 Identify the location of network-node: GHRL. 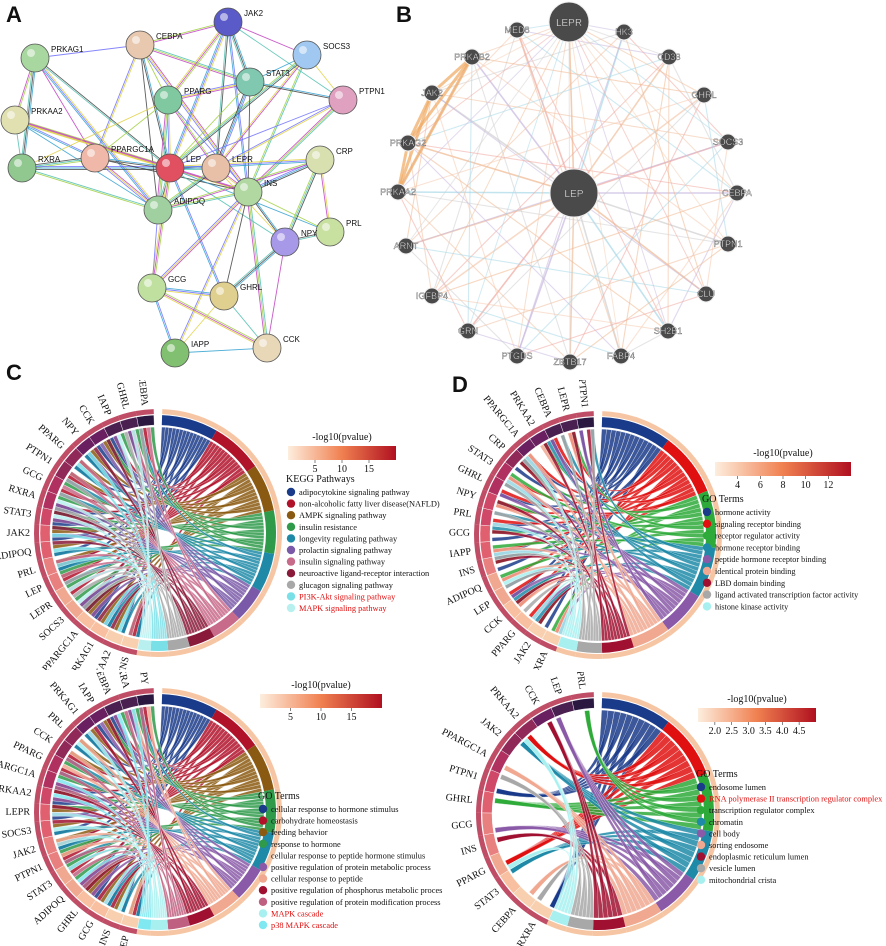
(236, 296).